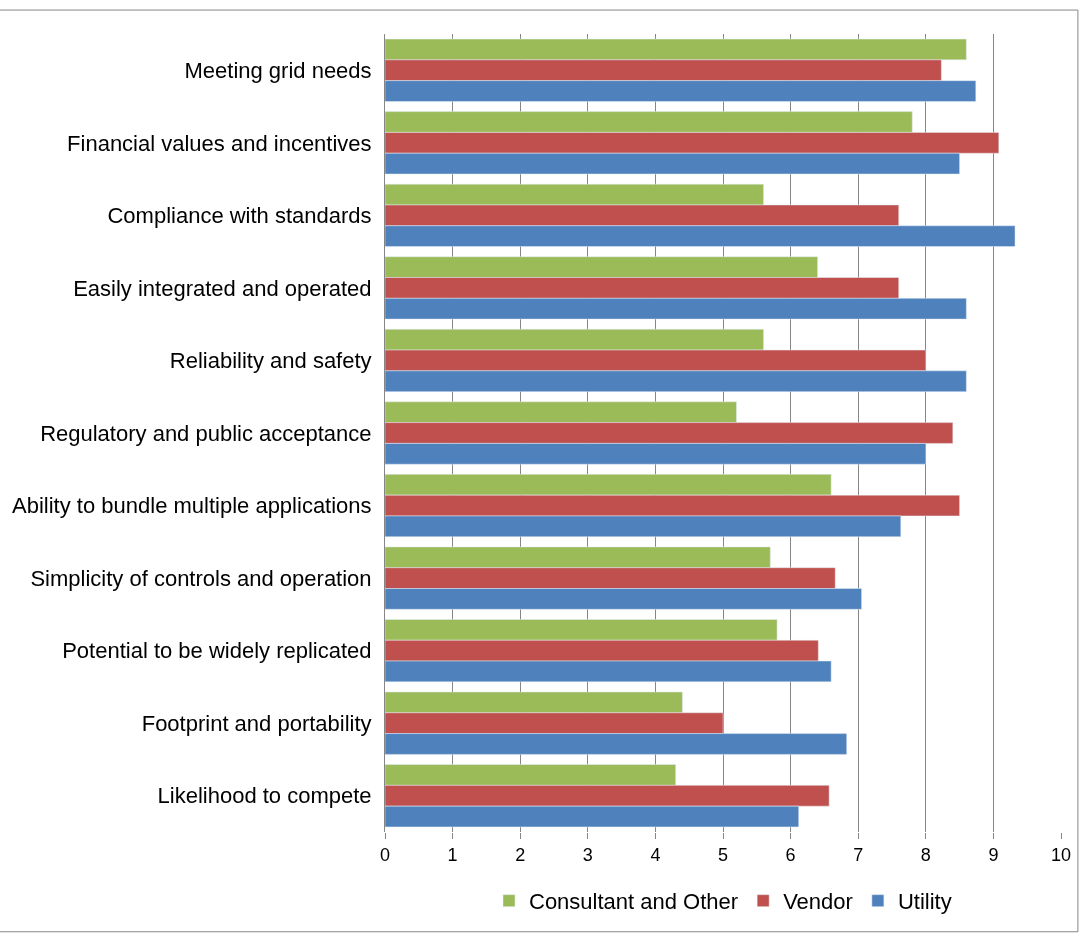 The width and height of the screenshot is (1089, 934). What do you see at coordinates (587, 854) in the screenshot?
I see `x-tick-label: 3` at bounding box center [587, 854].